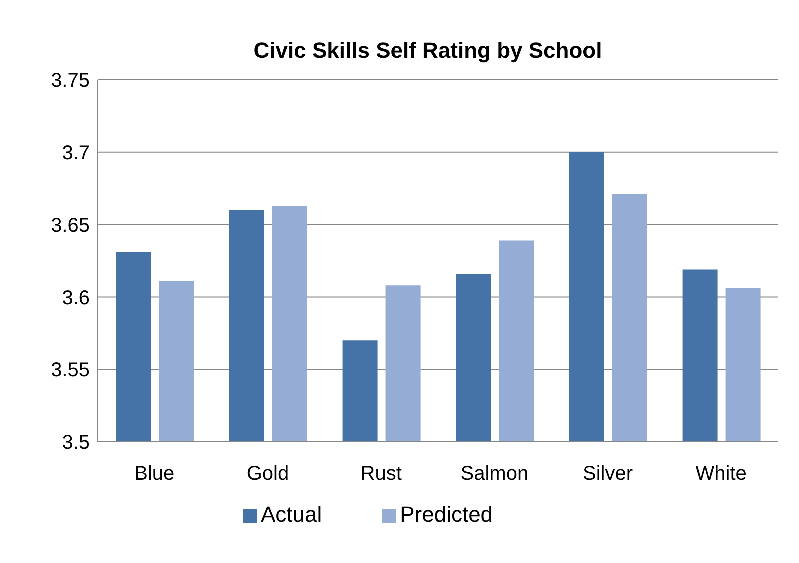 This screenshot has height=563, width=799. What do you see at coordinates (381, 474) in the screenshot?
I see `x-tick-label: Rust` at bounding box center [381, 474].